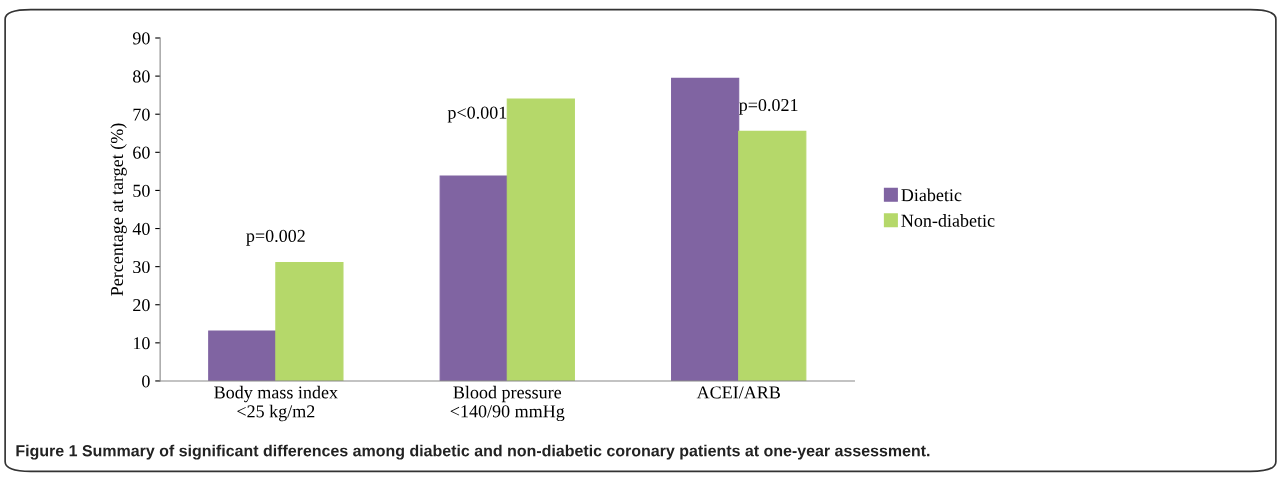  I want to click on annotation: p=0.021, so click(768, 106).